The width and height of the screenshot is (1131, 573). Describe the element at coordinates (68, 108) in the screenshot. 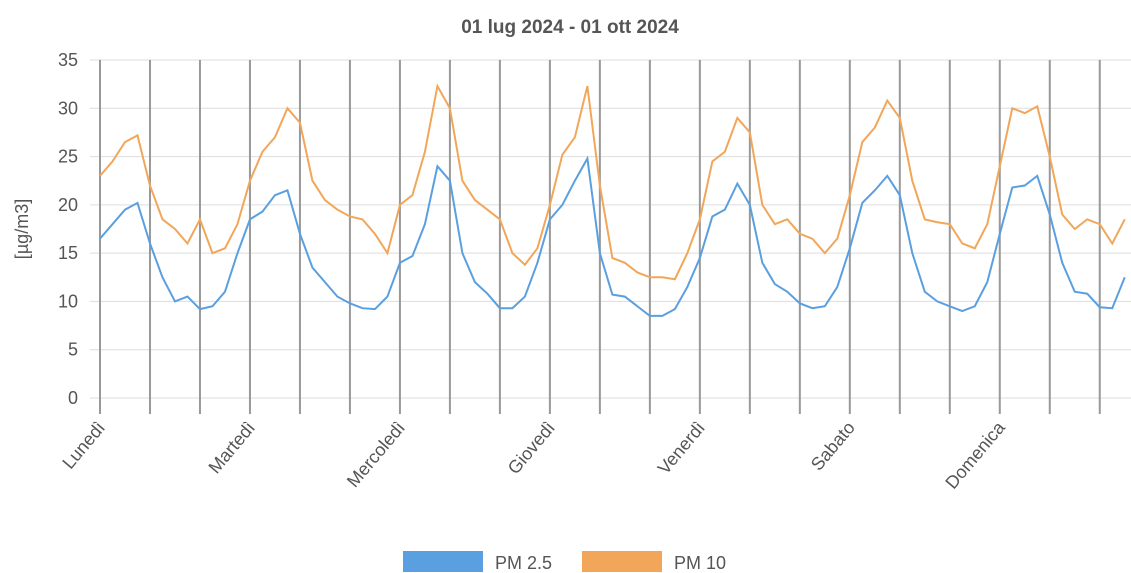

I see `y-tick-label: 30` at that location.